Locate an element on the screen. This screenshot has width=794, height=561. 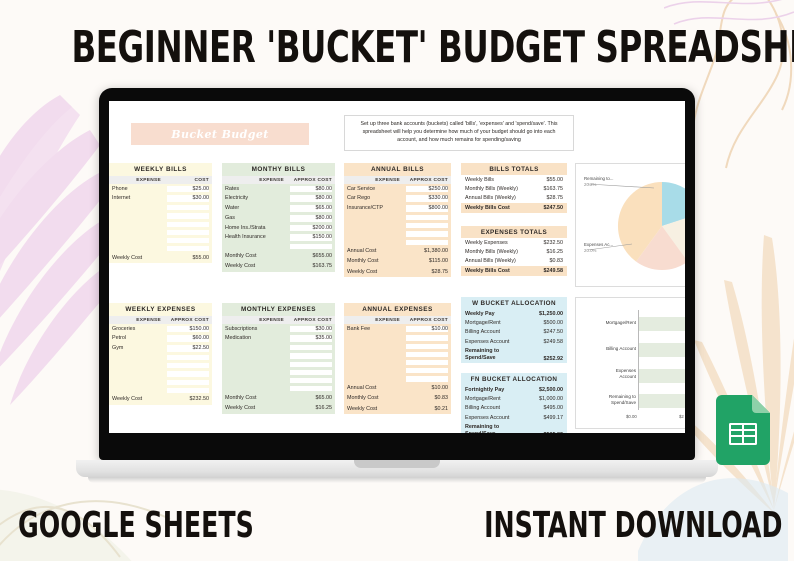
row-label: Electricity is located at coordinates (237, 198).